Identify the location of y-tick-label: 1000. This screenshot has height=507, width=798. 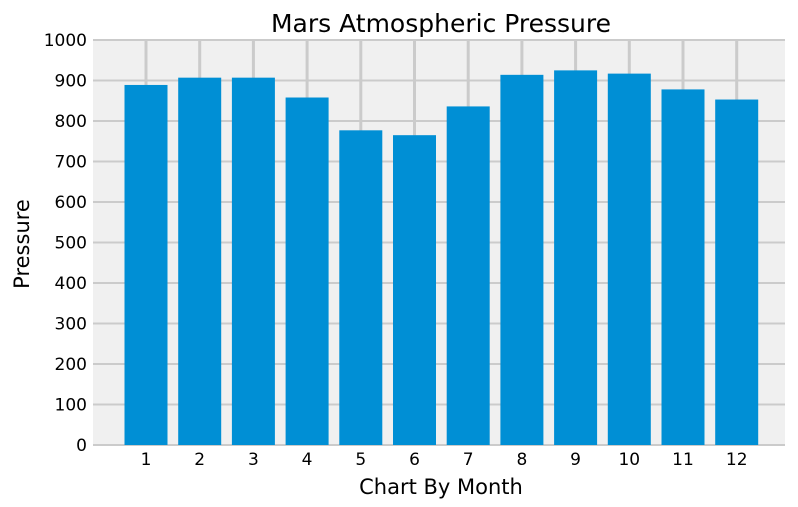
(65, 41).